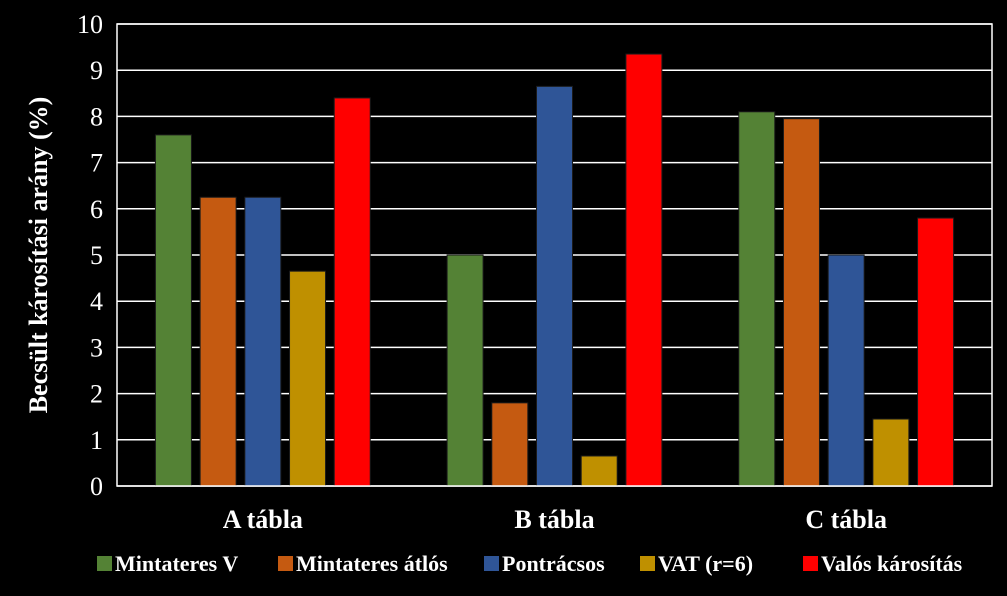  I want to click on x-axis-categories: A tábla B tábla C tábla, so click(555, 519).